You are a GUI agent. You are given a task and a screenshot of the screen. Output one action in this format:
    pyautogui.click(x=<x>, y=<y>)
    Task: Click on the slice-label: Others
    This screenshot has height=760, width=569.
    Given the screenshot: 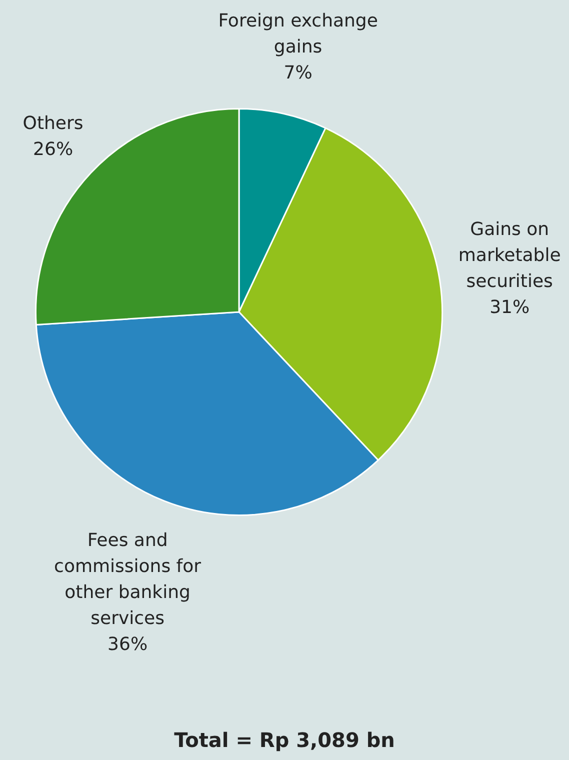 What is the action you would take?
    pyautogui.click(x=53, y=123)
    